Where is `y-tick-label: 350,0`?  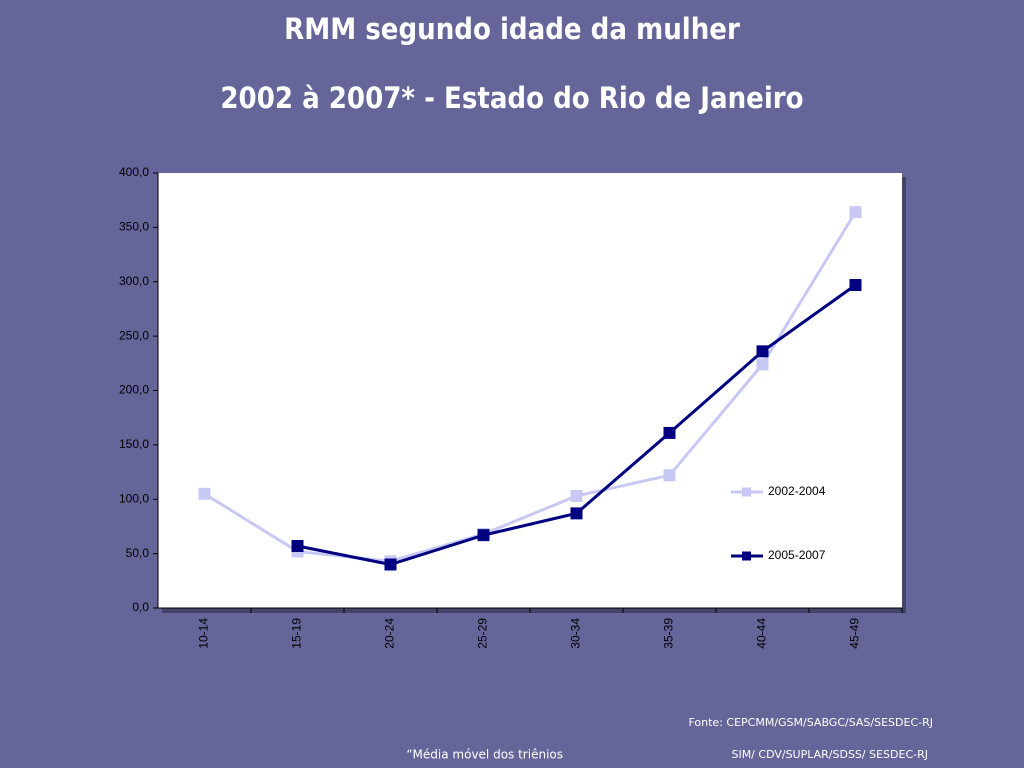 y-tick-label: 350,0 is located at coordinates (134, 227).